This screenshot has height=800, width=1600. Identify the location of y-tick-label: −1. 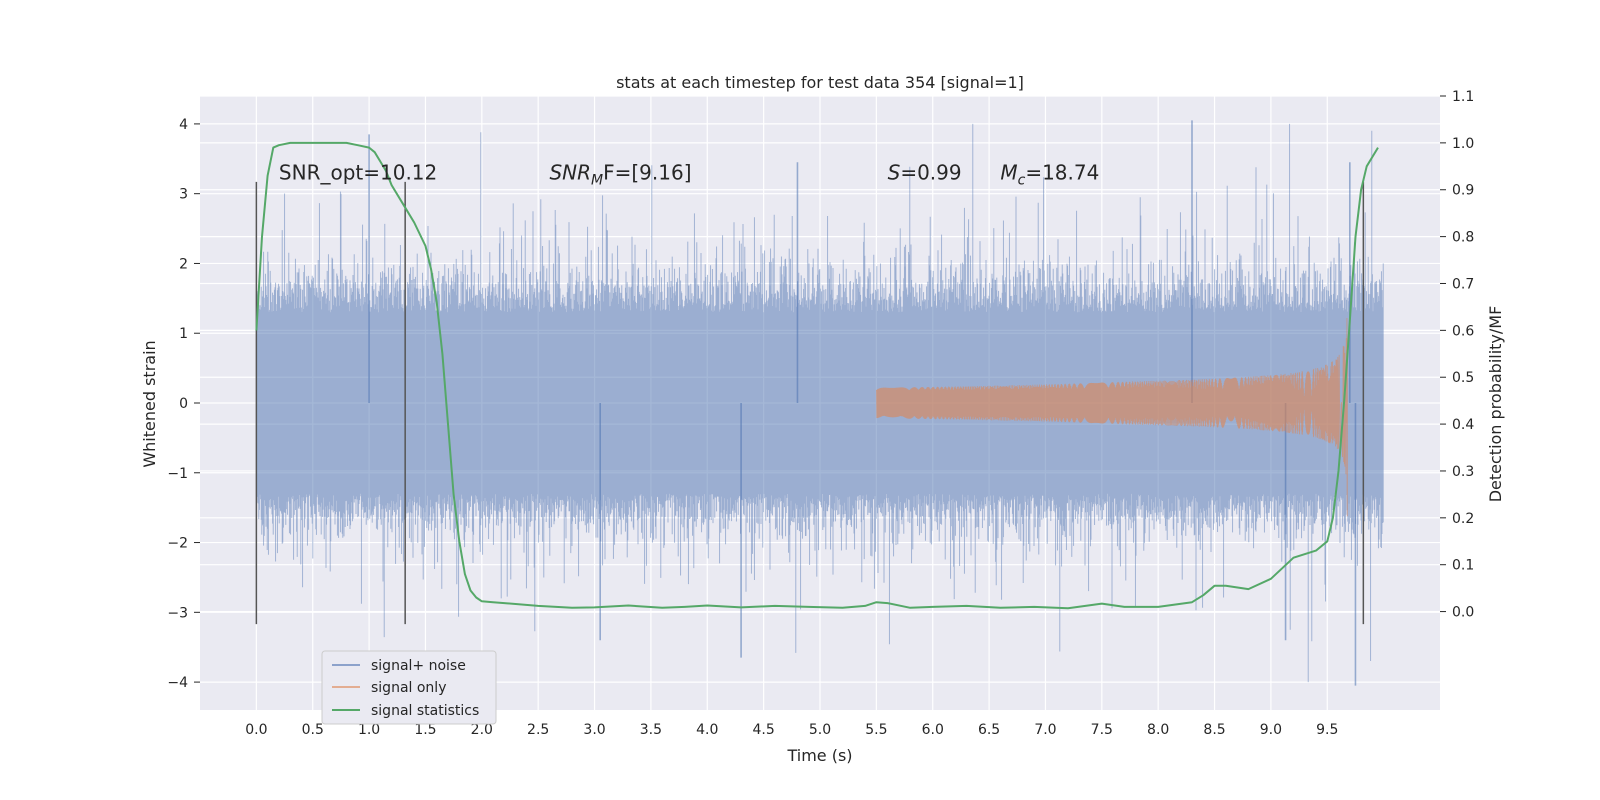
(177, 474).